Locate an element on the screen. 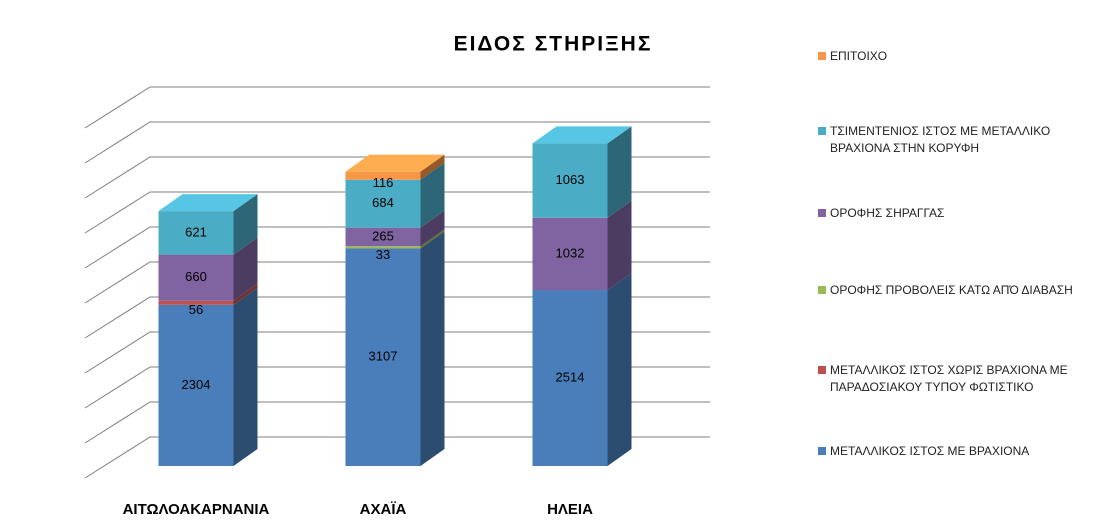  legend-label: ΟΡΟΦΗΣ ΠΡΟΒΟΛΕΙΣ ΚΑΤΩ ΑΠΌ ΔΙΑΒΑΣΗ is located at coordinates (951, 290).